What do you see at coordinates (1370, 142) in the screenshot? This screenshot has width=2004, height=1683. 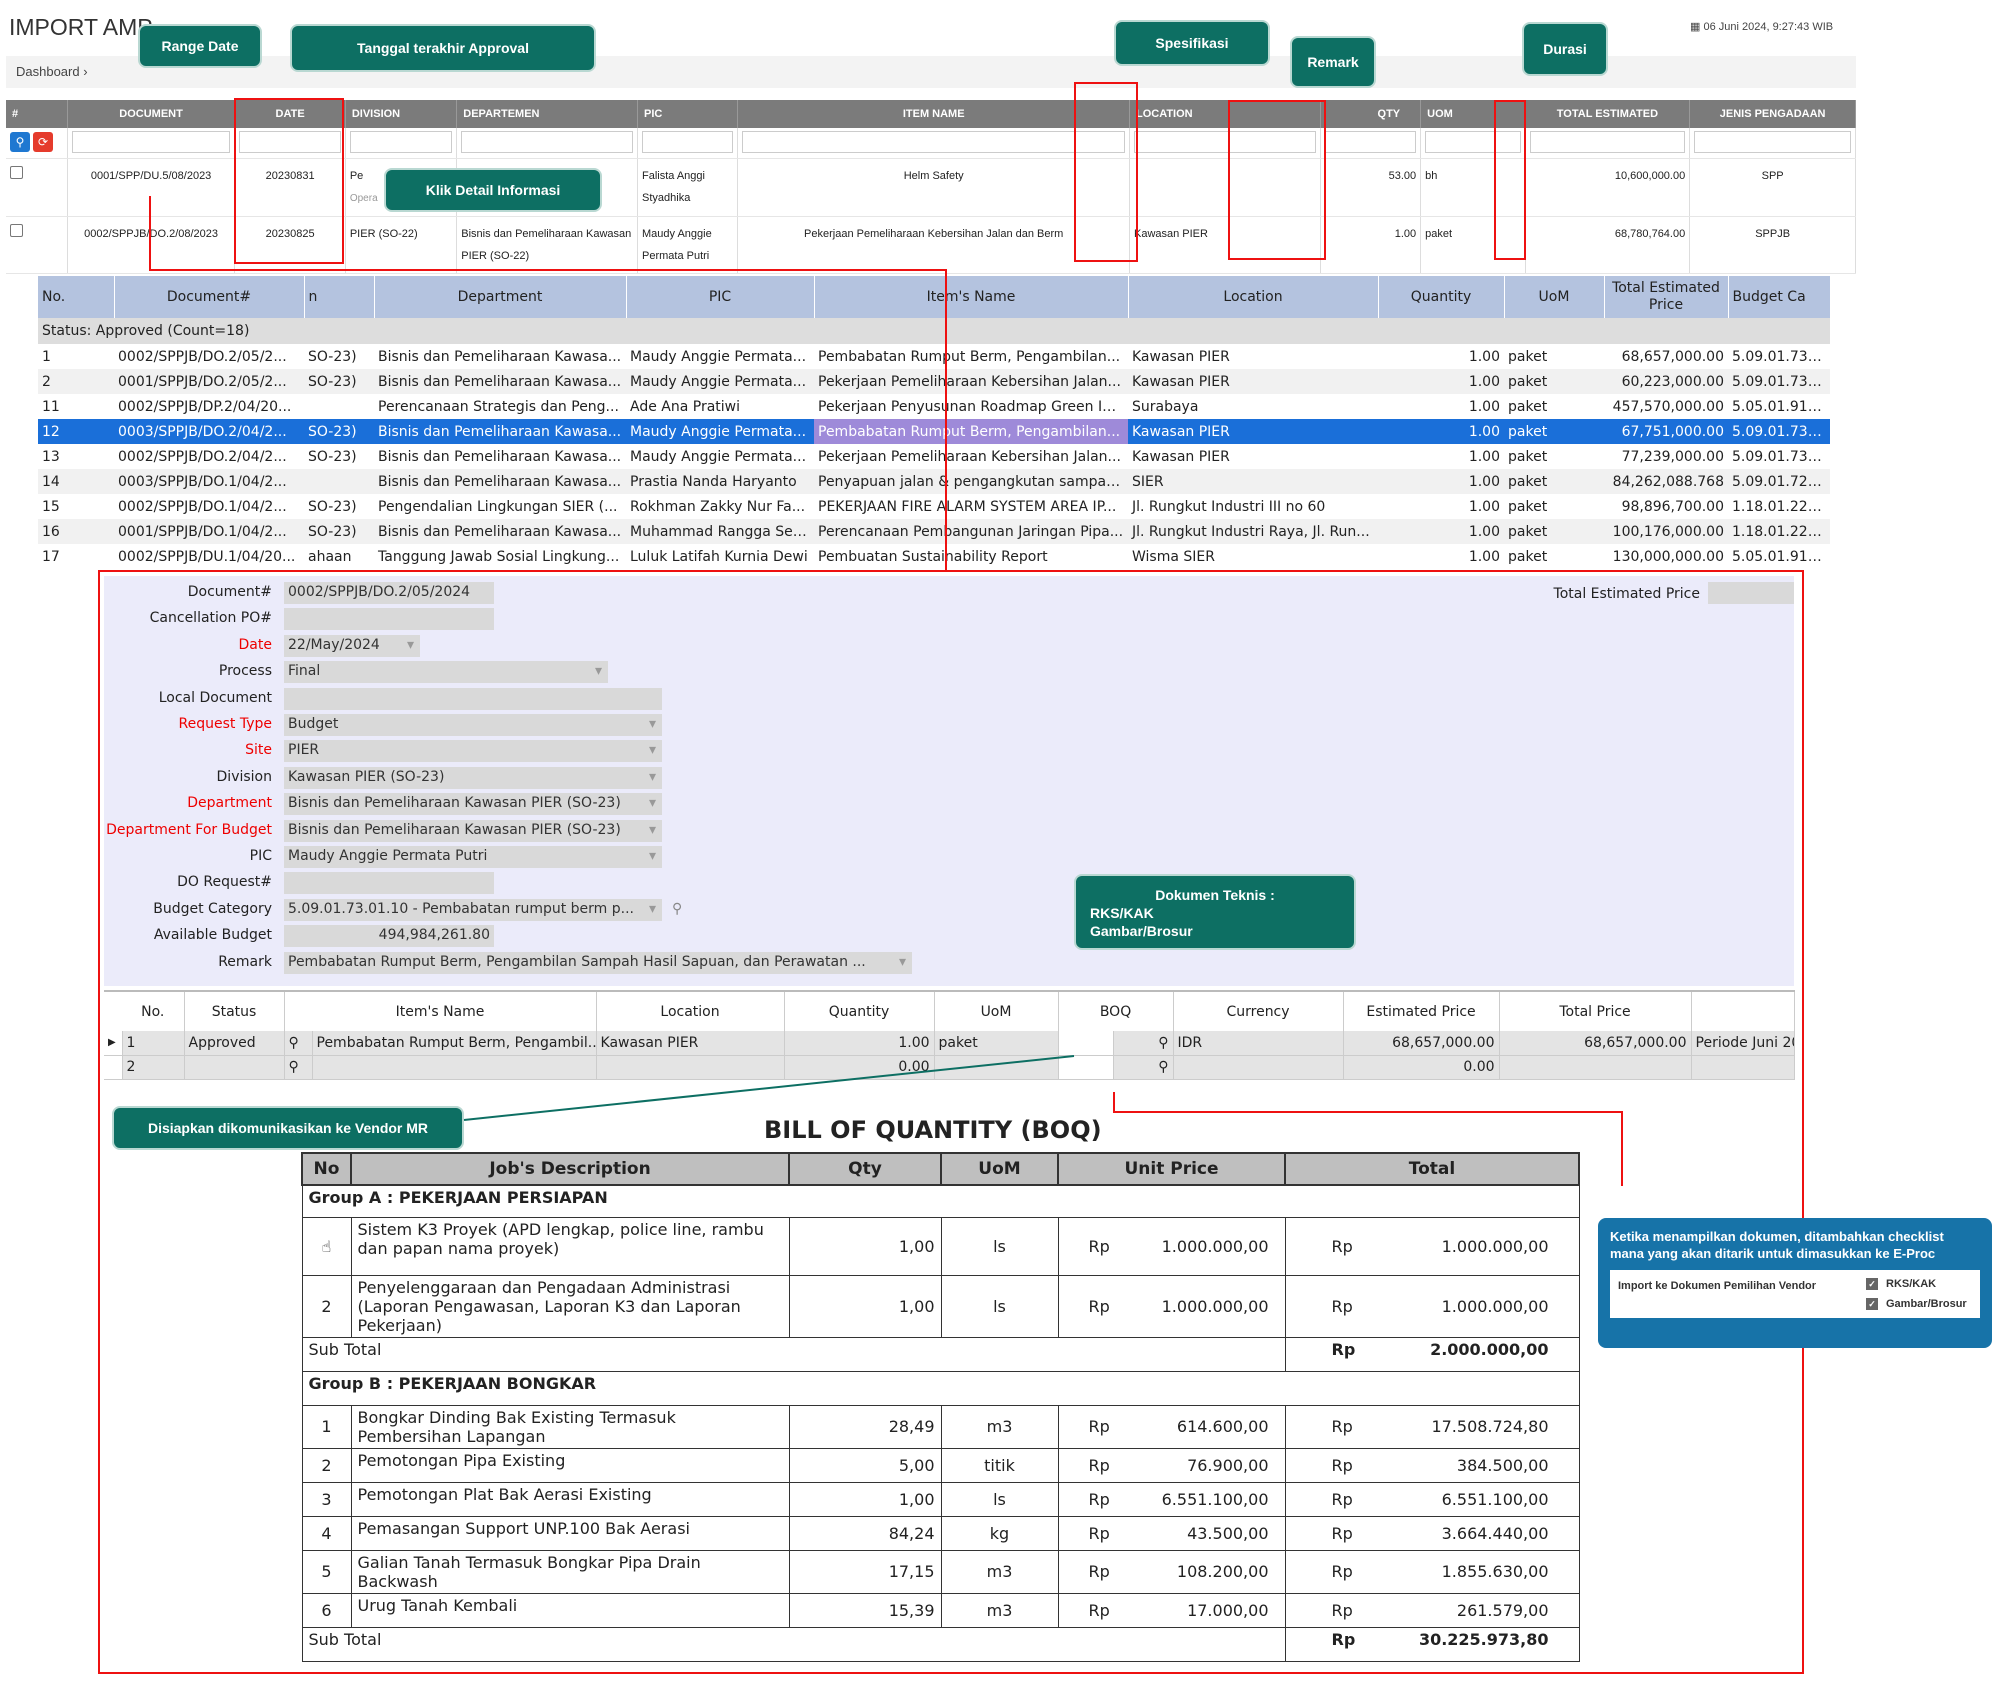 I see `filter-qty` at bounding box center [1370, 142].